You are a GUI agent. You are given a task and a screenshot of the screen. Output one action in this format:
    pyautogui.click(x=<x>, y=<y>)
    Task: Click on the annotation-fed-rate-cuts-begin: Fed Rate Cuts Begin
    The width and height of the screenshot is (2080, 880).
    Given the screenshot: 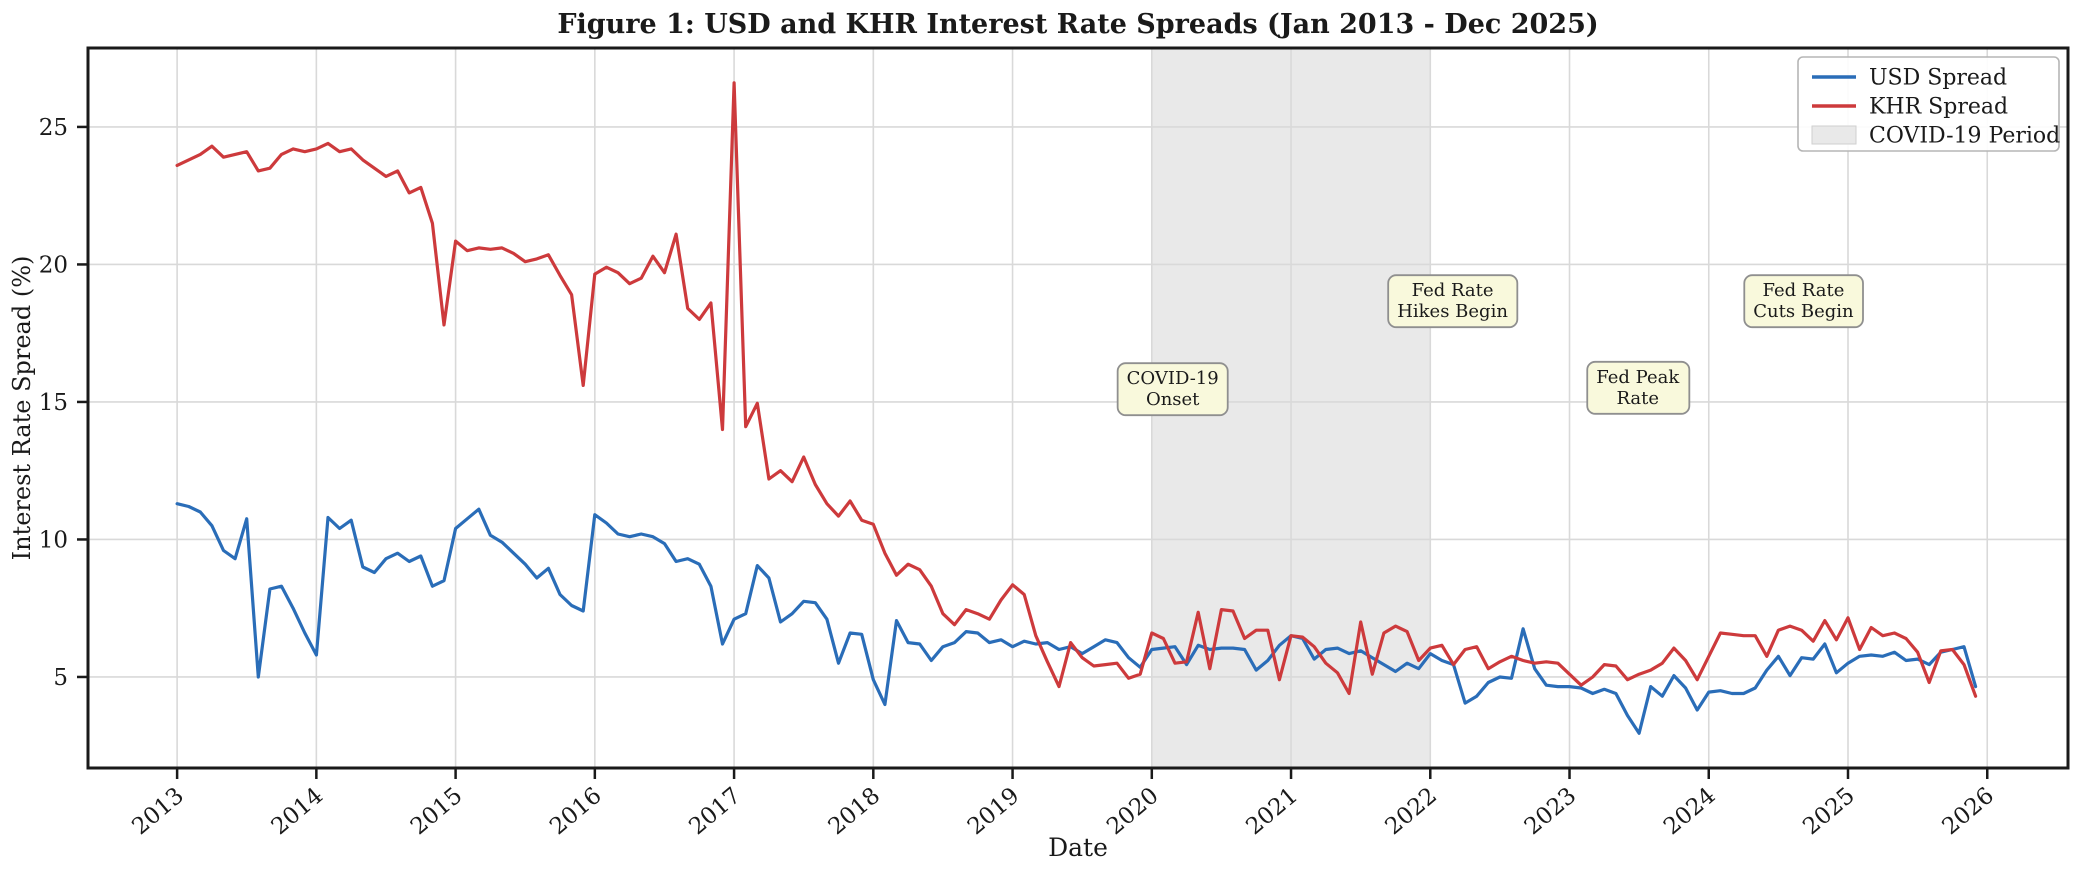 What is the action you would take?
    pyautogui.click(x=1803, y=301)
    